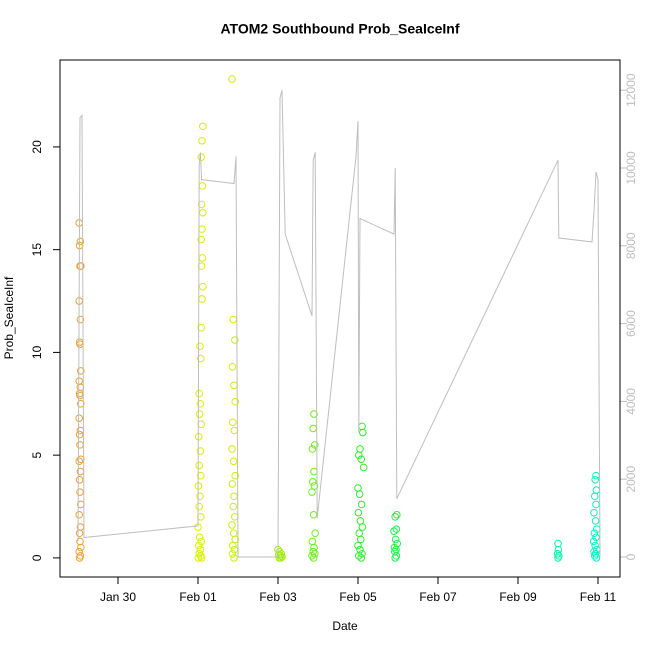  I want to click on x-tick-label: Jan 30, so click(118, 597).